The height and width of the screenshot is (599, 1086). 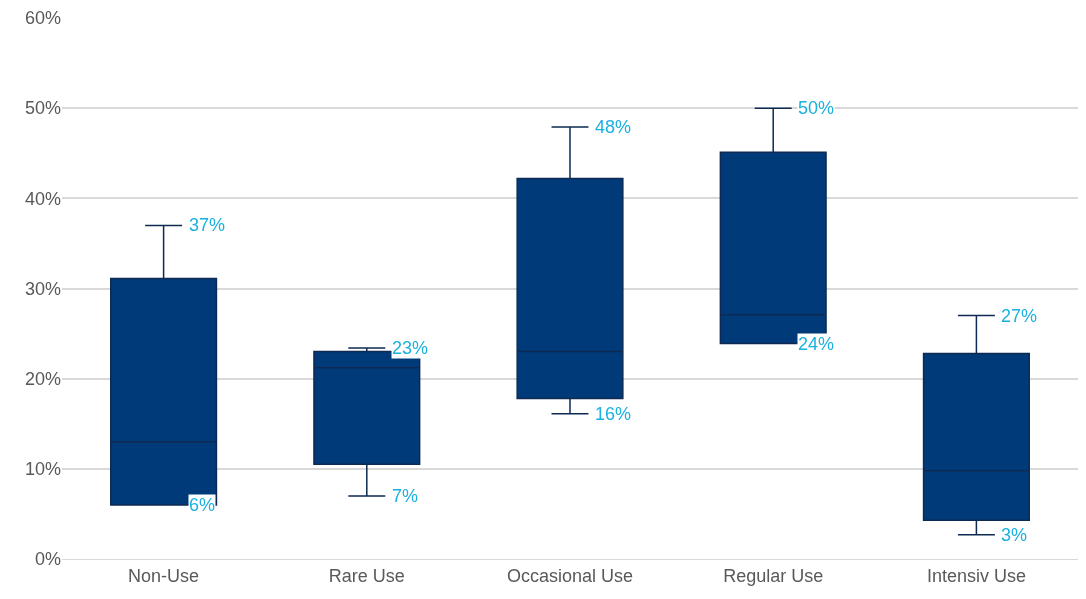 I want to click on annotation: 3%, so click(x=1014, y=535).